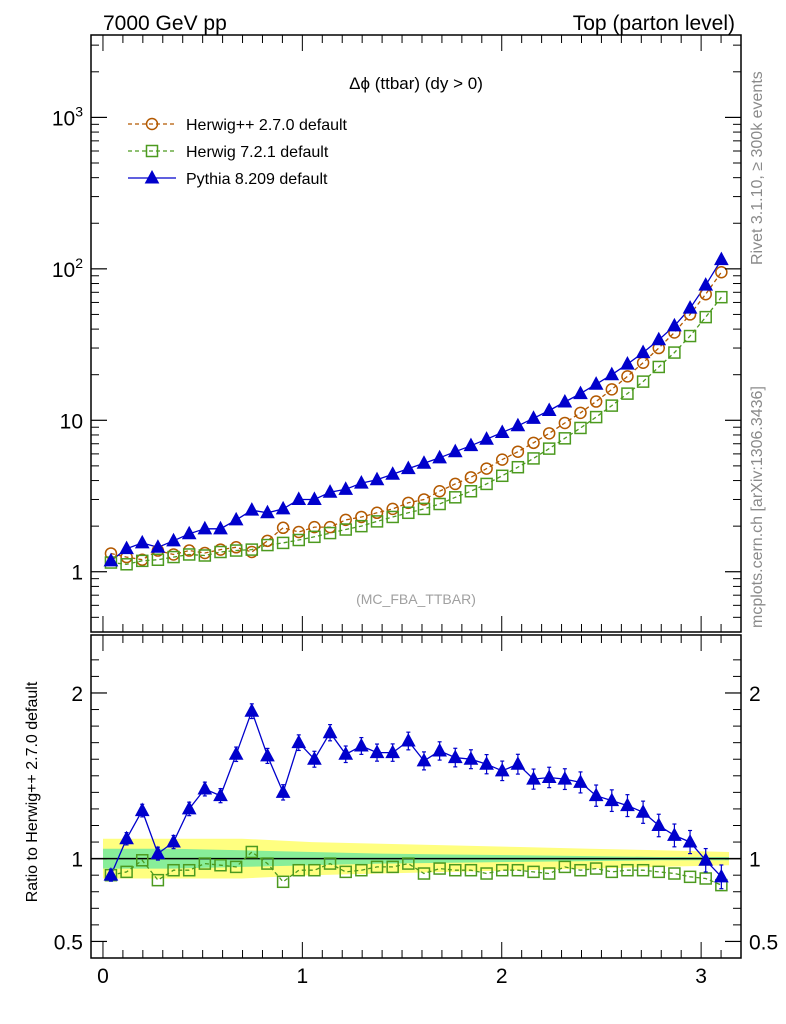  I want to click on x-tick-label: 3, so click(701, 976).